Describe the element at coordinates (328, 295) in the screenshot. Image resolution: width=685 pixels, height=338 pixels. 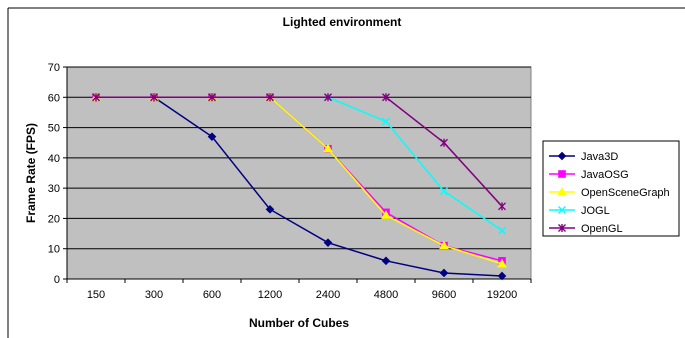
I see `x-tick-label: 2400` at that location.